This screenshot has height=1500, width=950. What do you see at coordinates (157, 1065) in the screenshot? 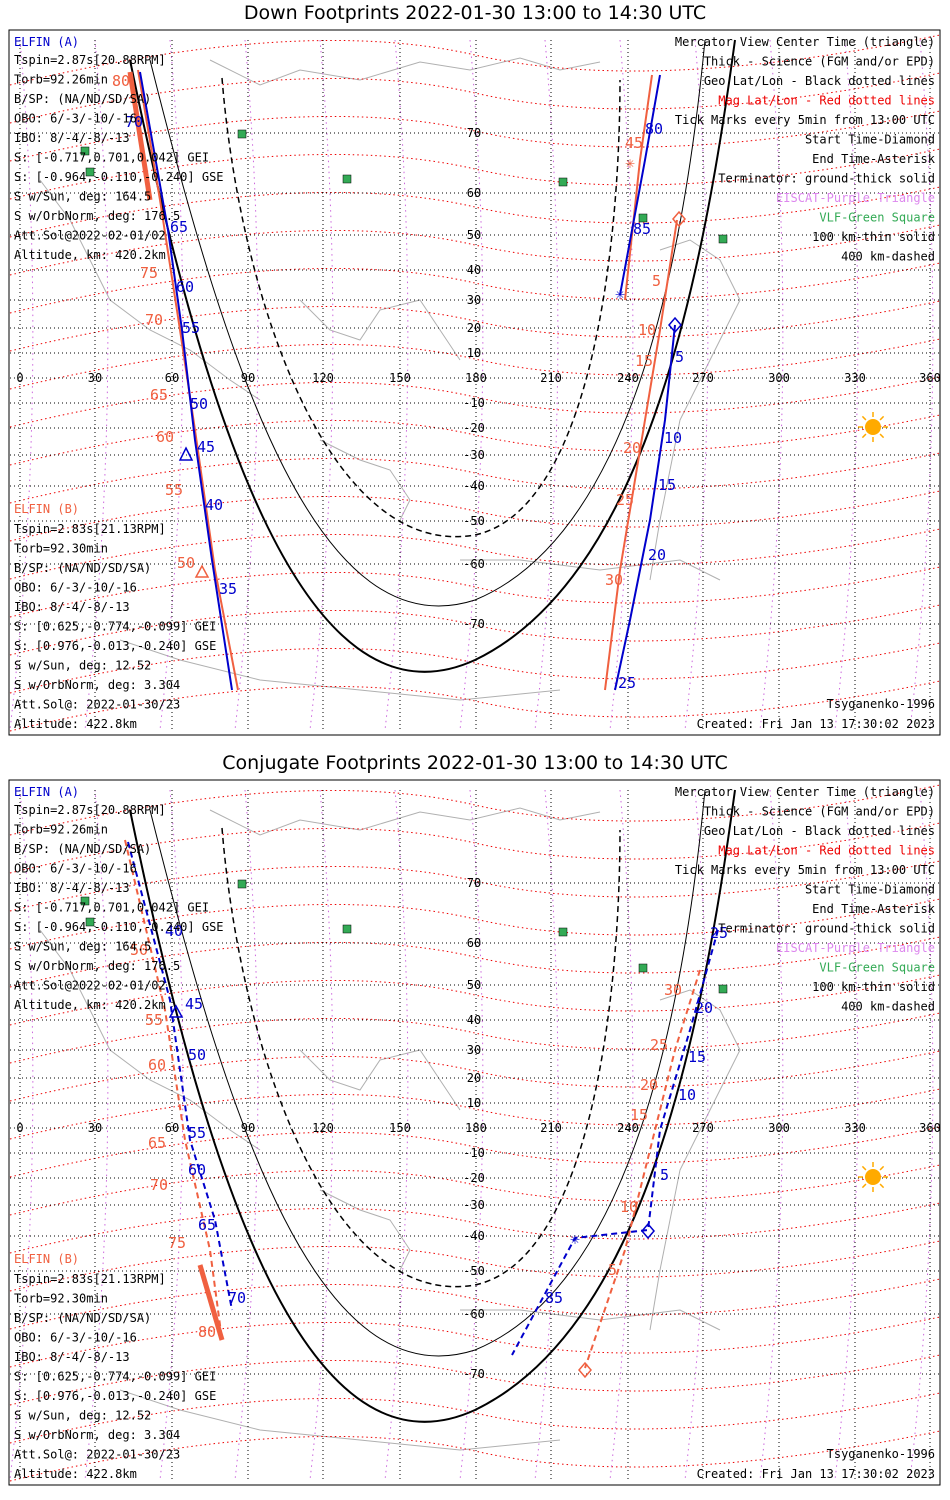
I see `elfin-b-tick-label: 60` at bounding box center [157, 1065].